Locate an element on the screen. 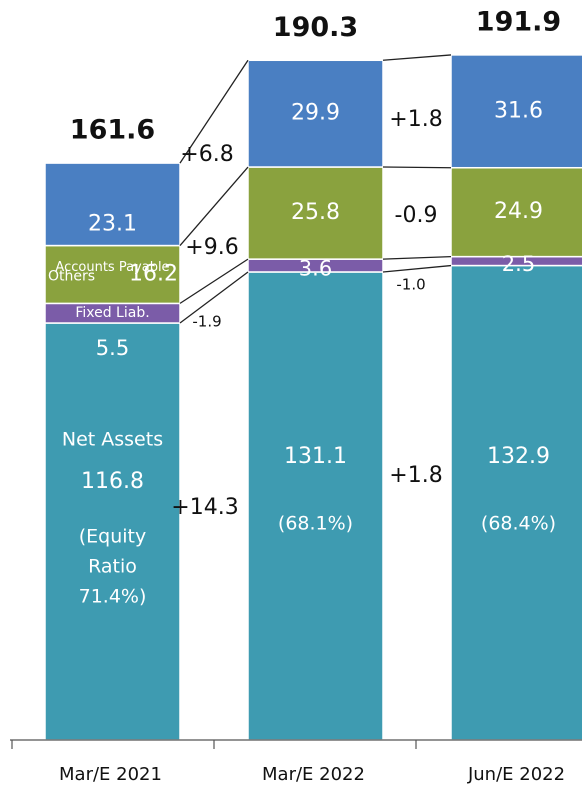 The image size is (582, 785). x-tick-label: Mar/E 2021 is located at coordinates (110, 774).